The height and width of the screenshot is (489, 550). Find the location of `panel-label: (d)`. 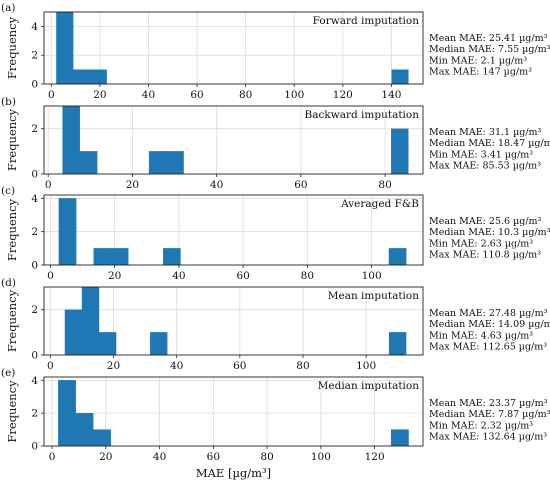

panel-label: (d) is located at coordinates (8, 283).